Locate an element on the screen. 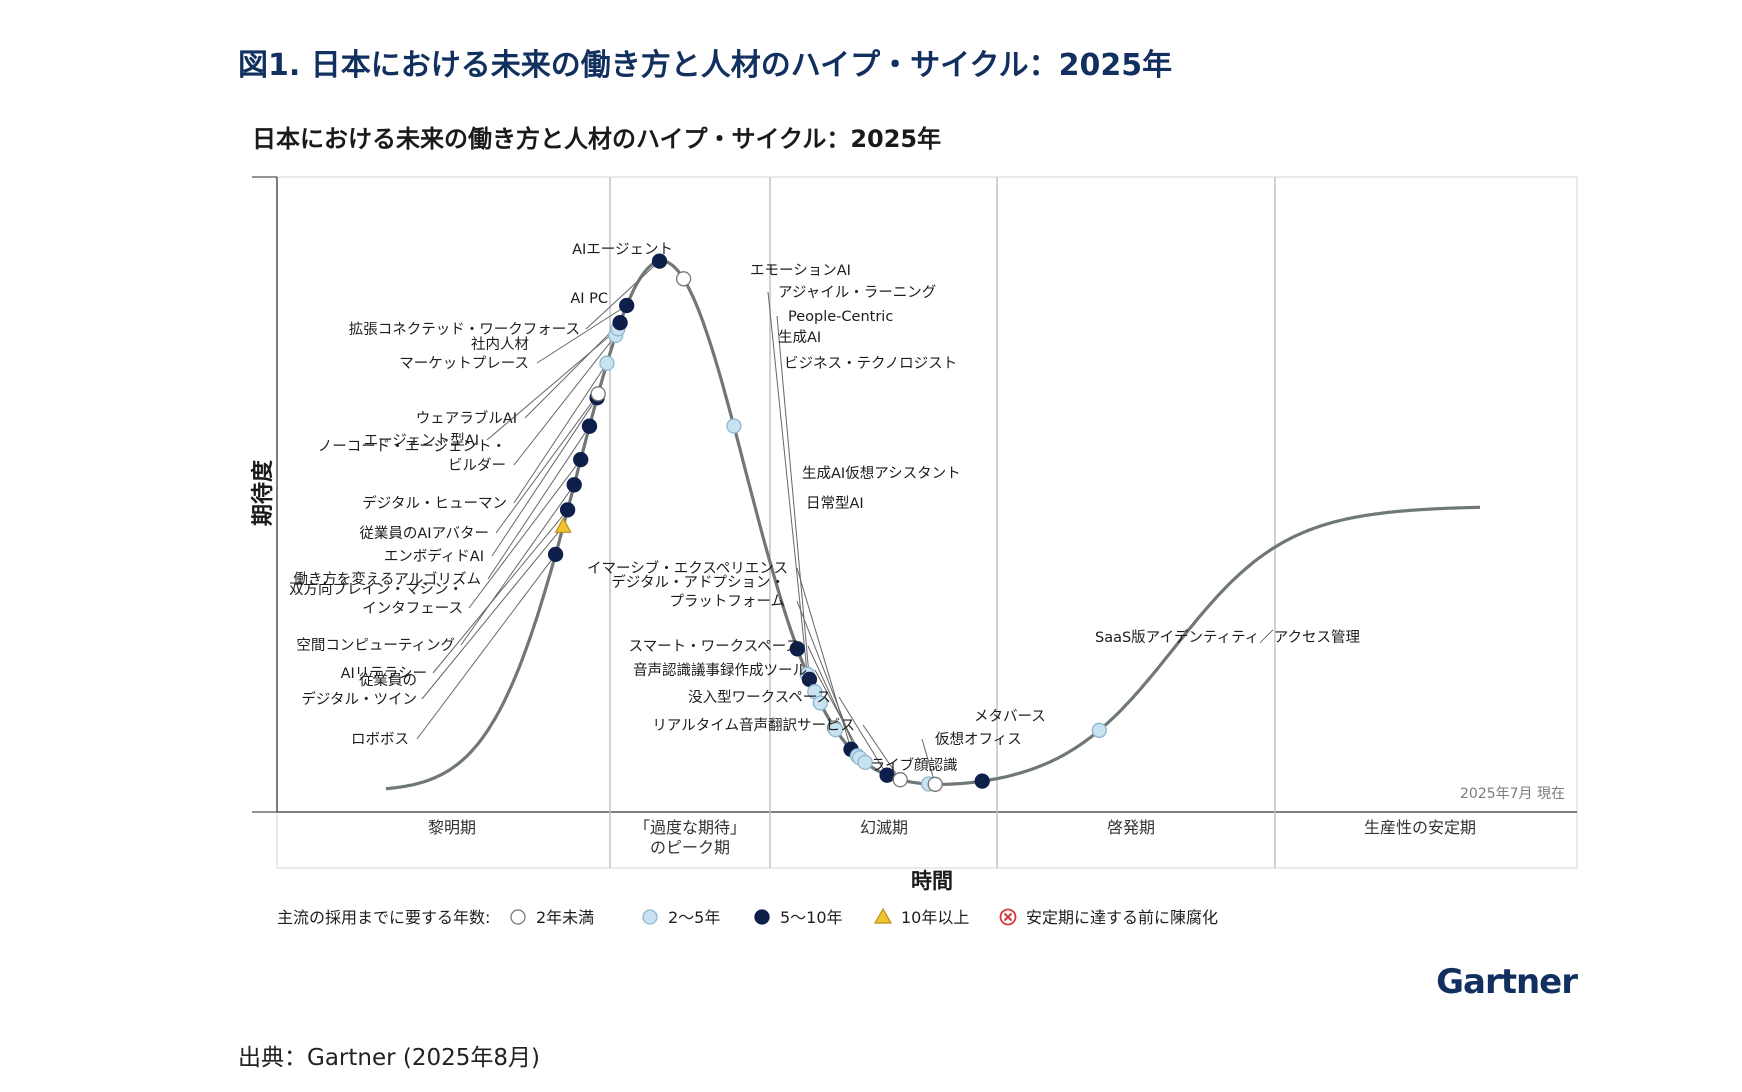  legend-title: 主流の採用までに要する年数: is located at coordinates (383, 917).